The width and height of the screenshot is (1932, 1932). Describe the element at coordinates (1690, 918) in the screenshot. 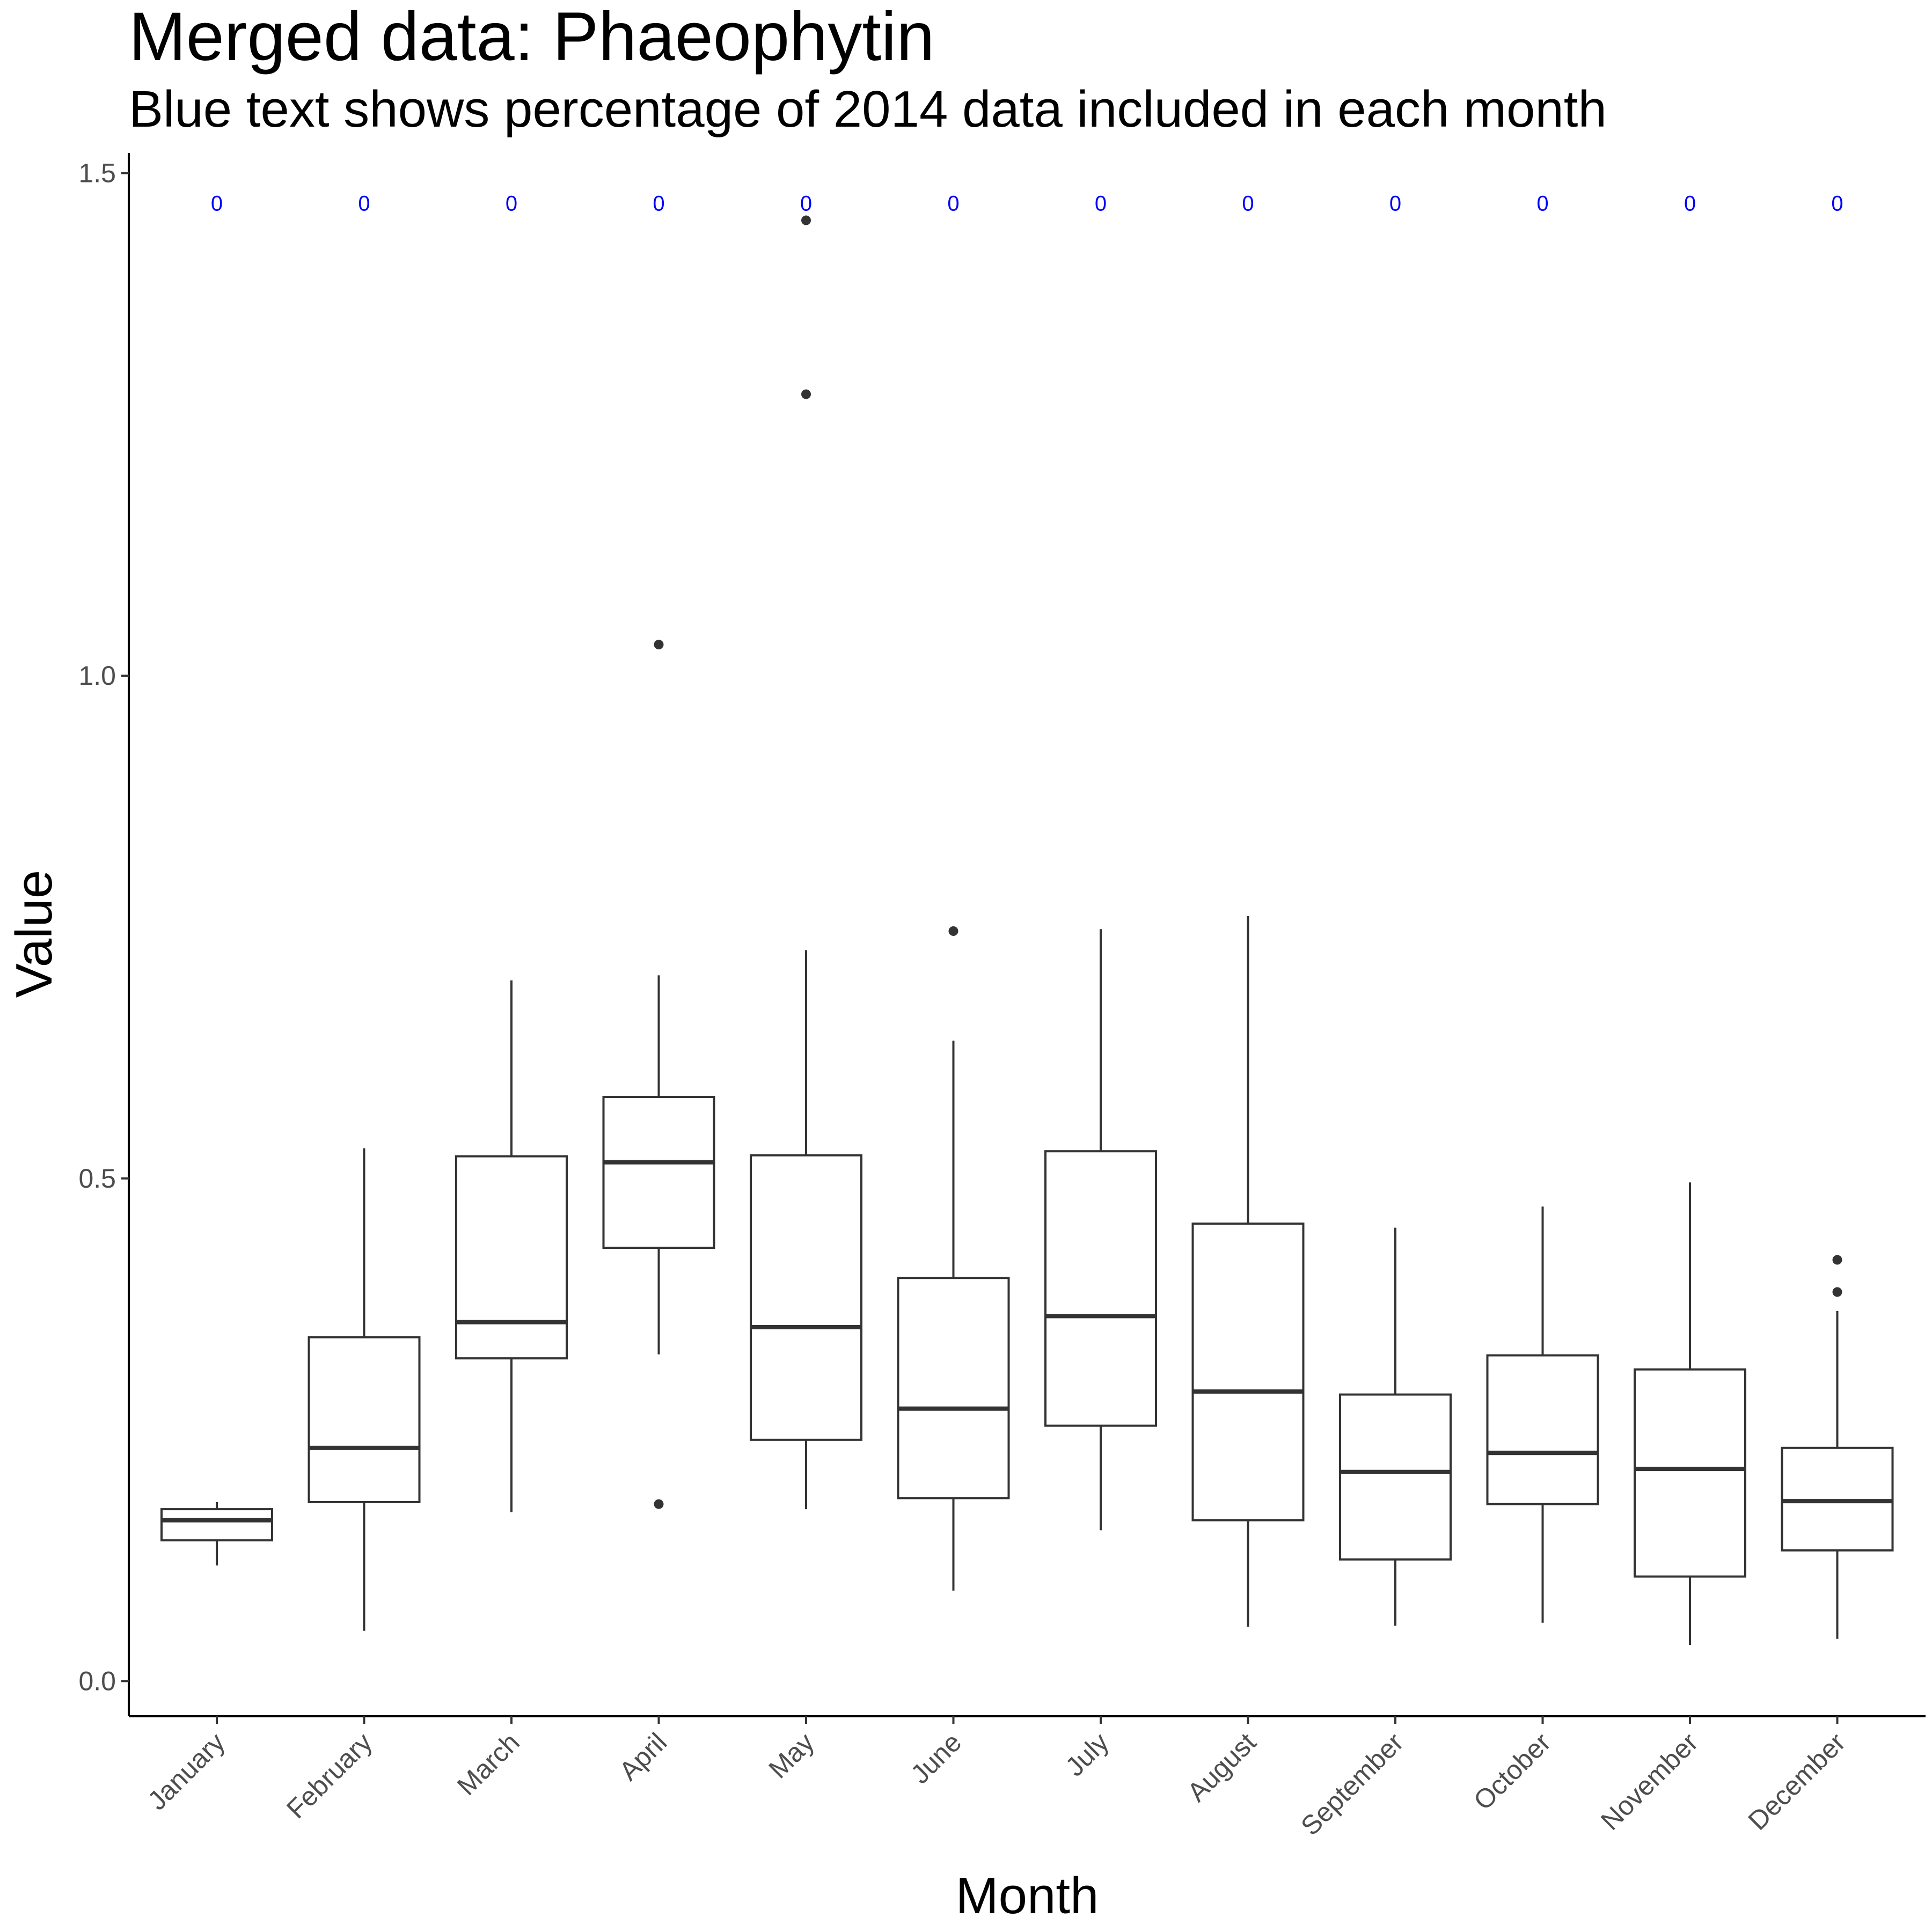

I see `box-november: 0` at that location.